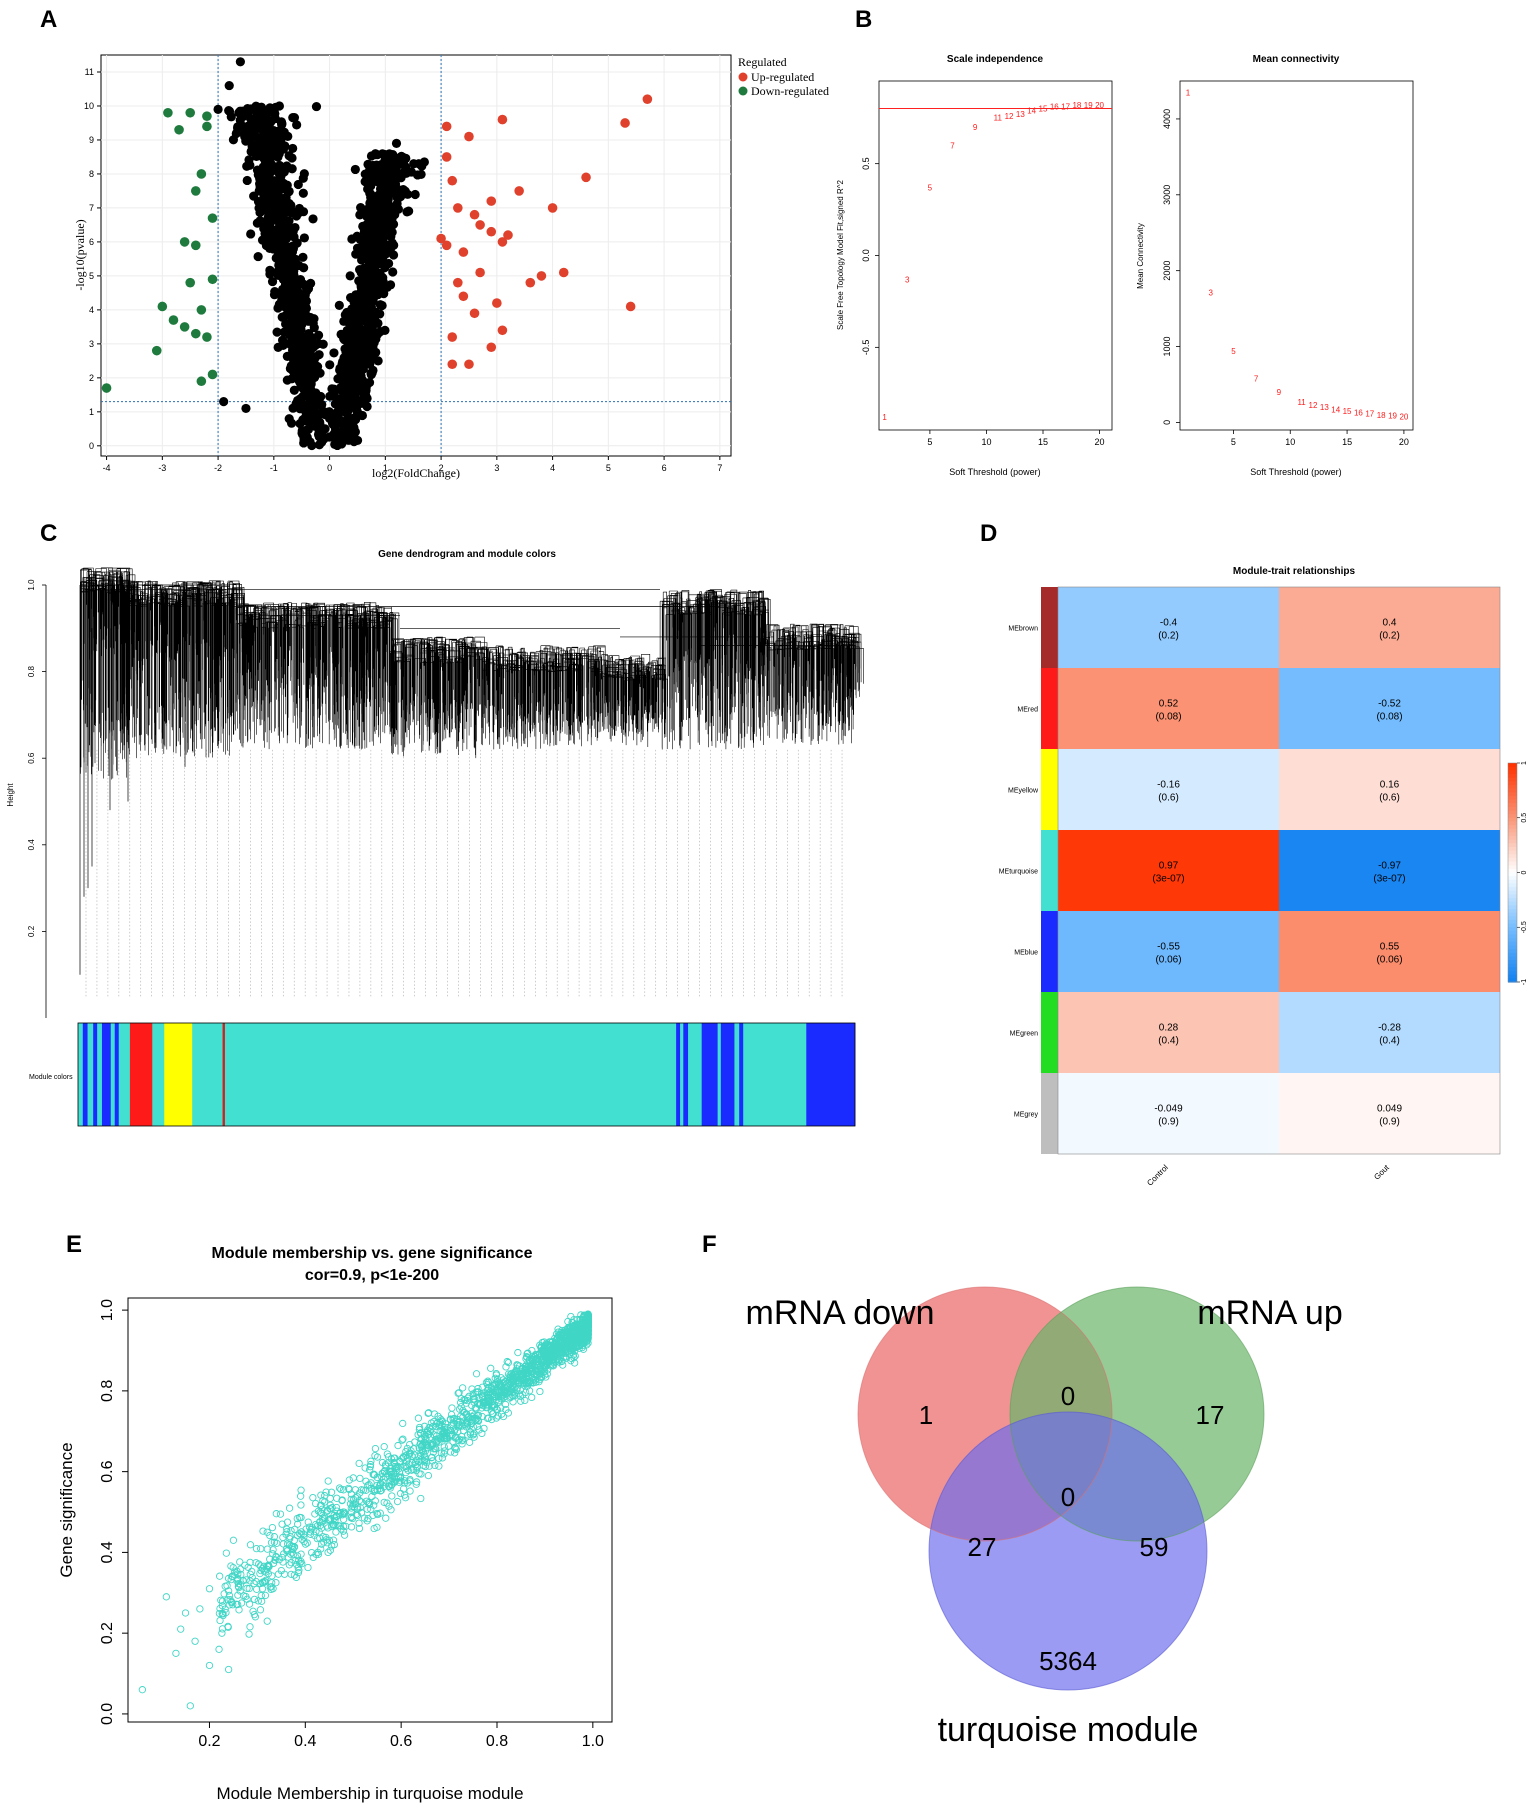 Image resolution: width=1535 pixels, height=1811 pixels. I want to click on b-x-tick-label: 5, so click(1233, 442).